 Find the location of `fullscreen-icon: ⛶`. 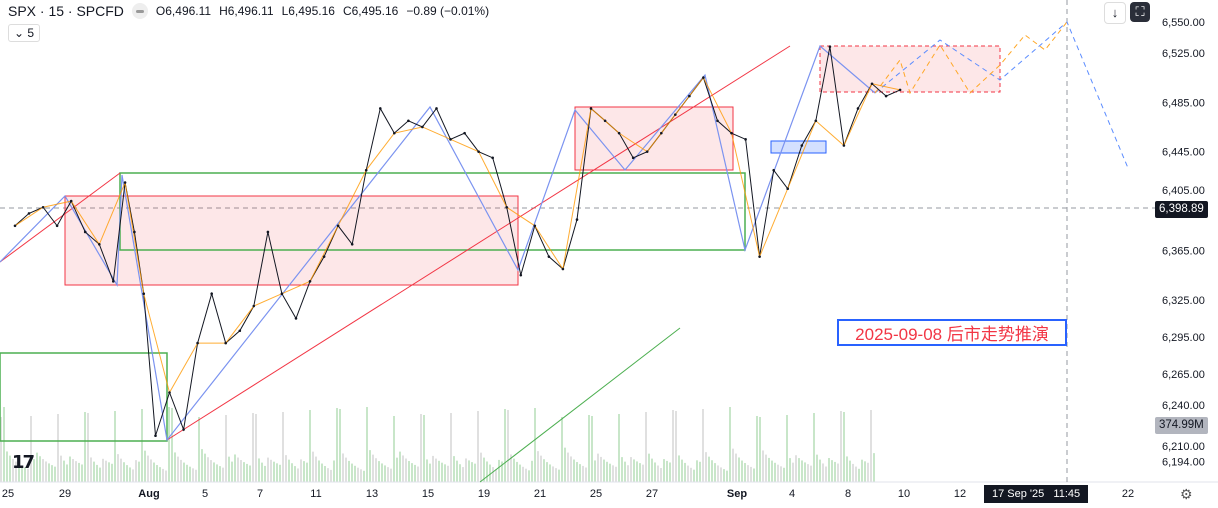

fullscreen-icon: ⛶ is located at coordinates (1140, 12).